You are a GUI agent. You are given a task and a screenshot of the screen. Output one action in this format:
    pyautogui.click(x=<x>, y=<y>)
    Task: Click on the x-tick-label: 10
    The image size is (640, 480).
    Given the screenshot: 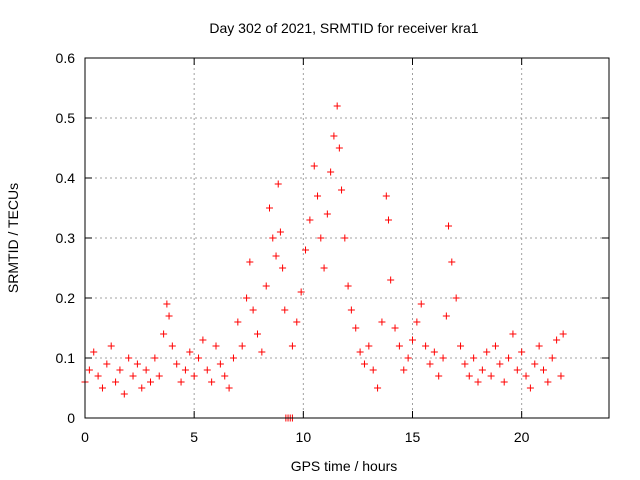 What is the action you would take?
    pyautogui.click(x=304, y=437)
    